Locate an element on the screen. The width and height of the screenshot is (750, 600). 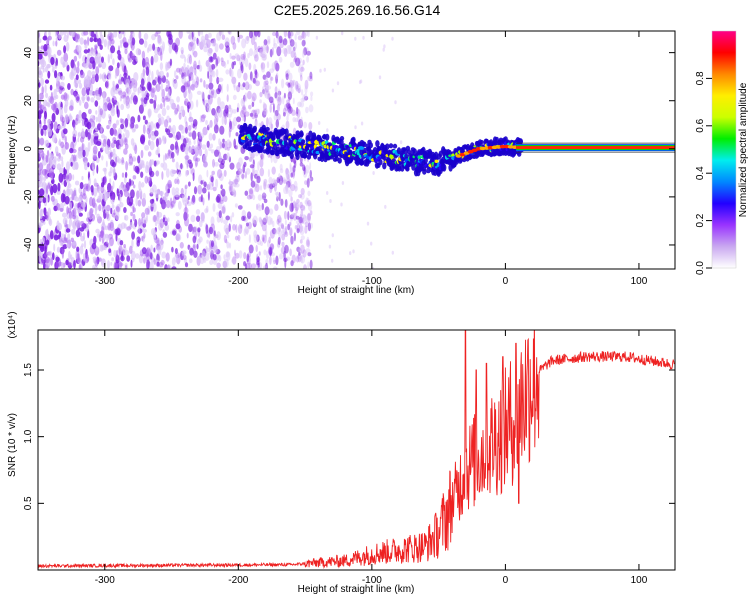
colorbar-tick-label: 0.2 is located at coordinates (700, 220).